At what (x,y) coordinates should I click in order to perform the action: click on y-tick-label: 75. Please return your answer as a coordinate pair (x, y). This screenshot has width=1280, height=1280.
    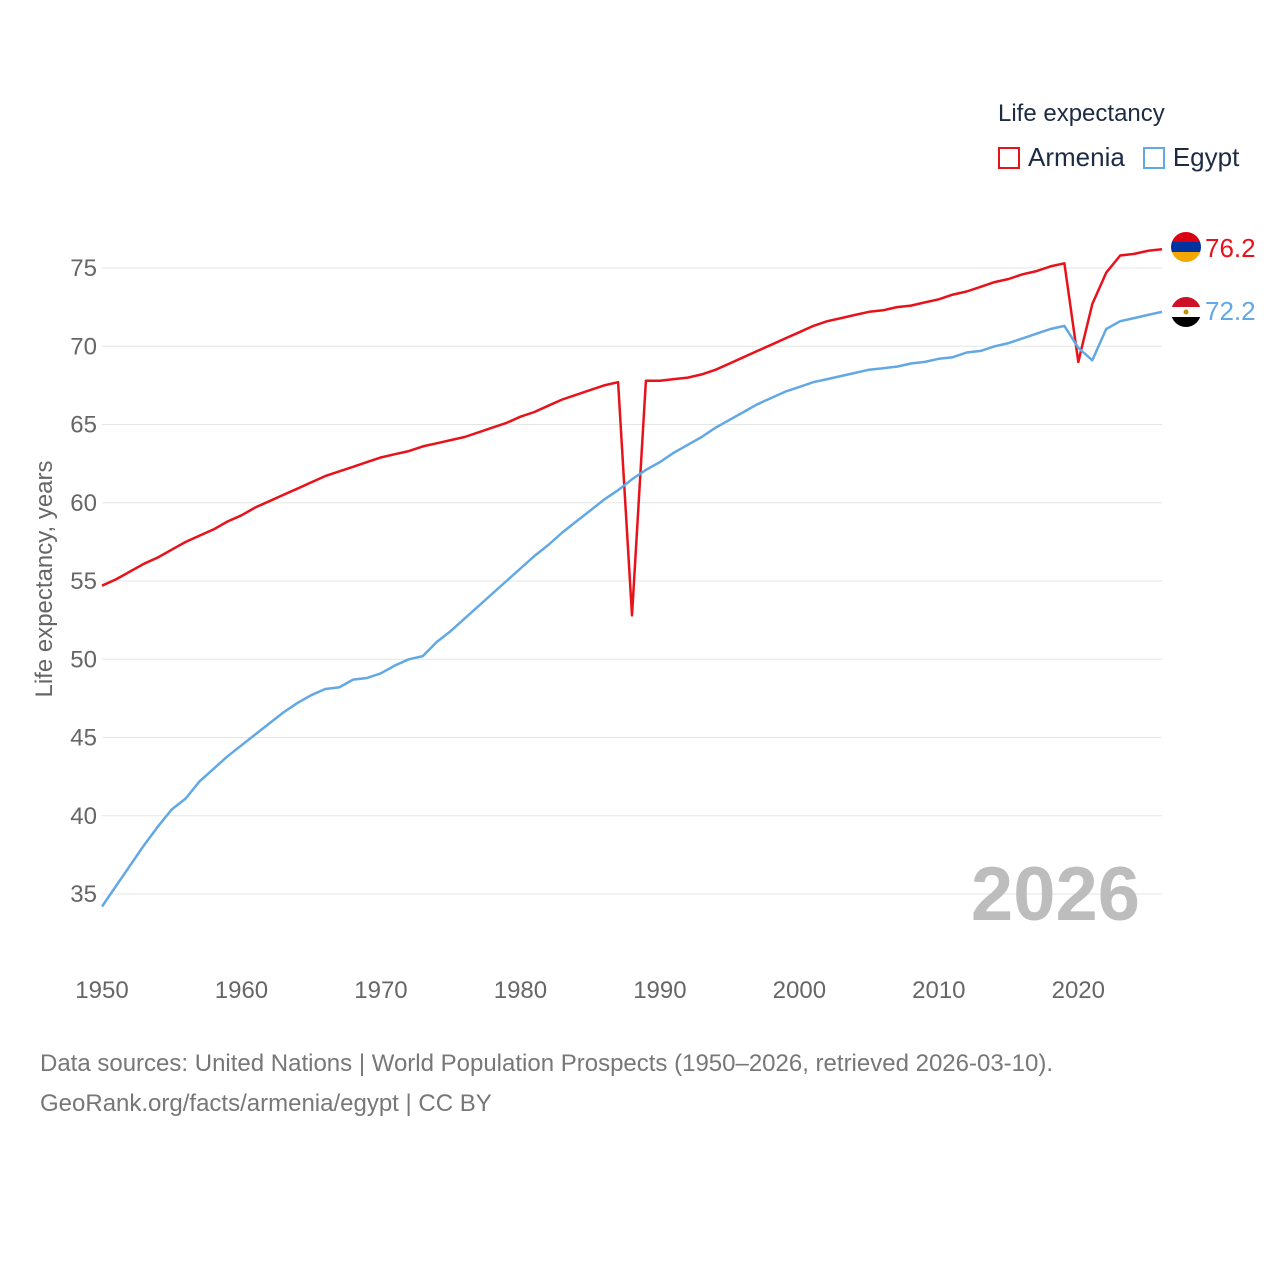
    Looking at the image, I should click on (83, 268).